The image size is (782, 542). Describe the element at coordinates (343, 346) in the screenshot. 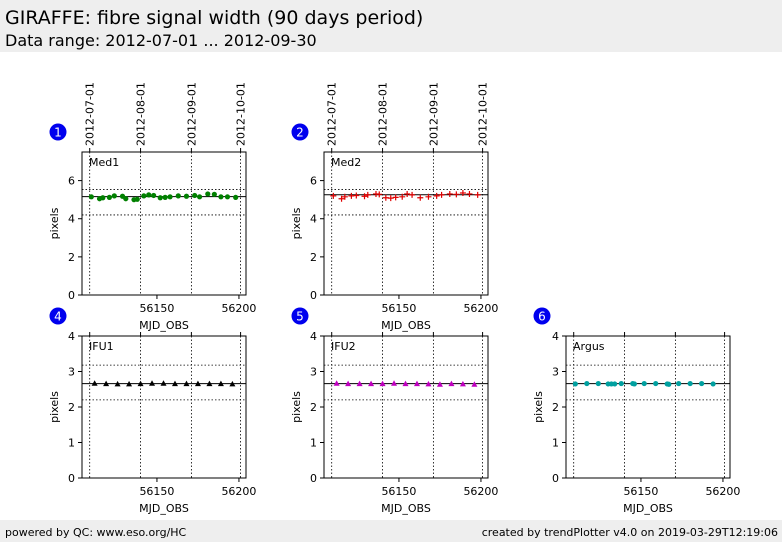

I see `panel-annotation: IFU2` at that location.